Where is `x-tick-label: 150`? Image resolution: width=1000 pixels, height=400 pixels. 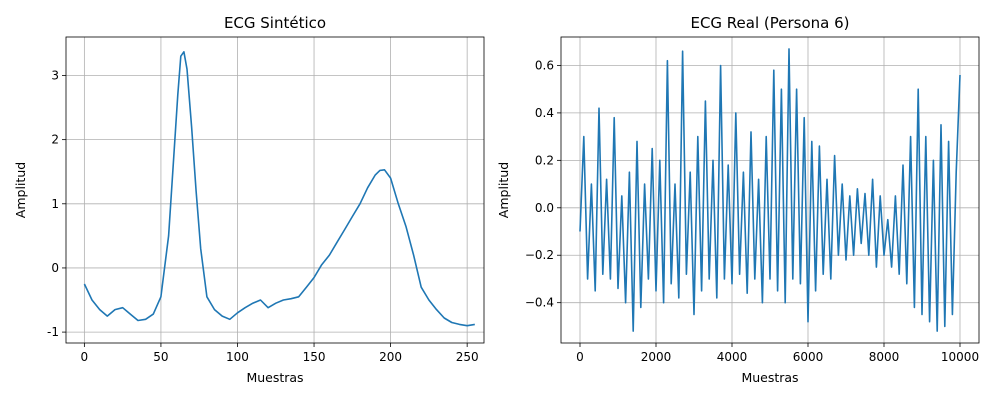
x-tick-label: 150 is located at coordinates (314, 357).